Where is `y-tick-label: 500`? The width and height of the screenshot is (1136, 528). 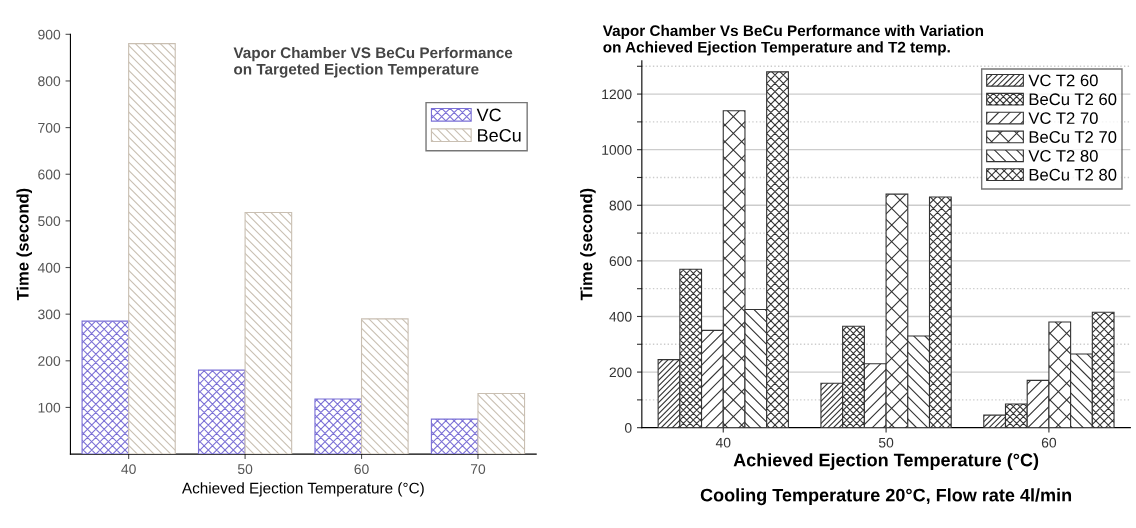
y-tick-label: 500 is located at coordinates (49, 221).